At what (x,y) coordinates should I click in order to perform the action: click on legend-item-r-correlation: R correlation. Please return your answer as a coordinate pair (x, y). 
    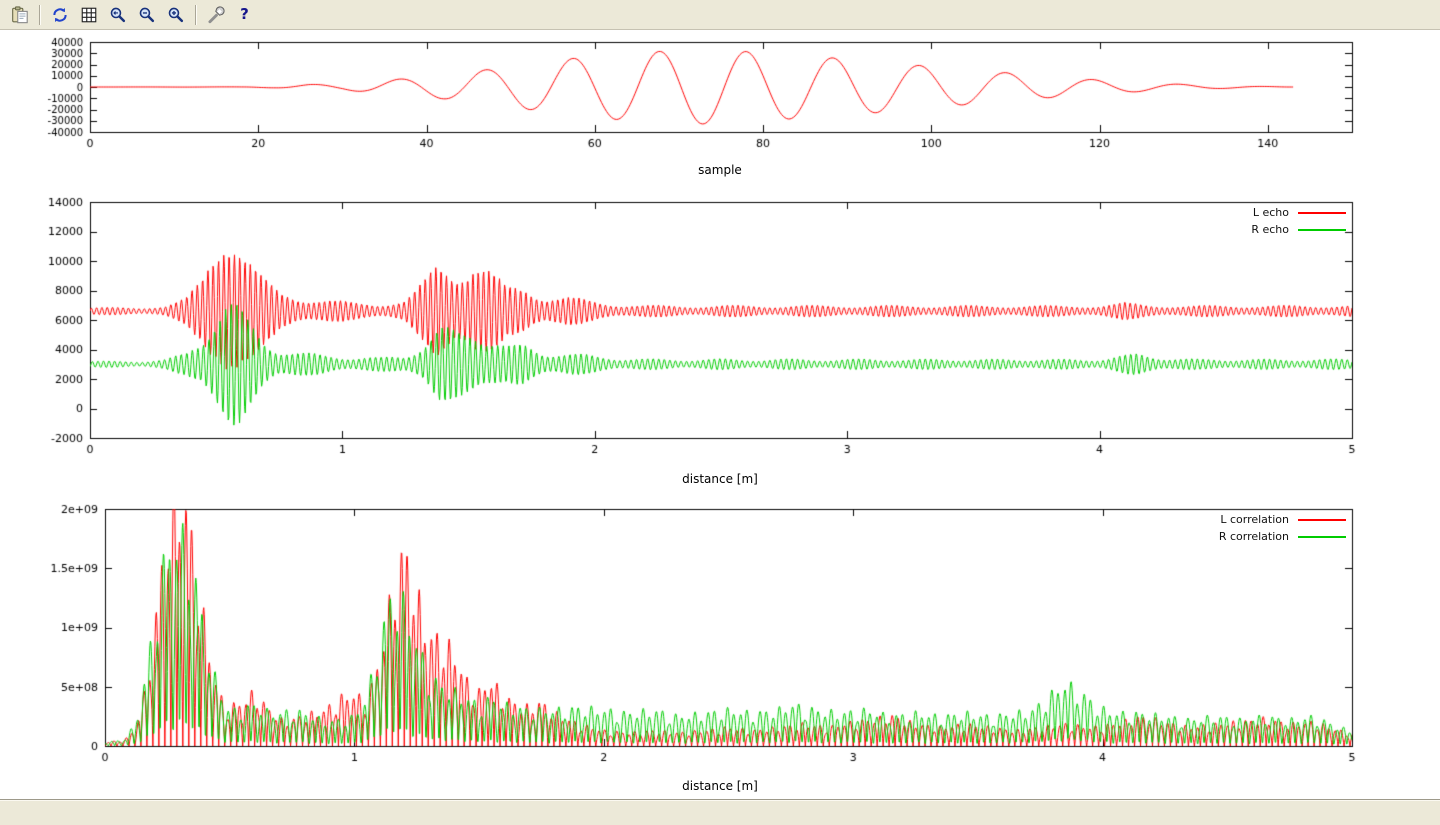
    Looking at the image, I should click on (1282, 536).